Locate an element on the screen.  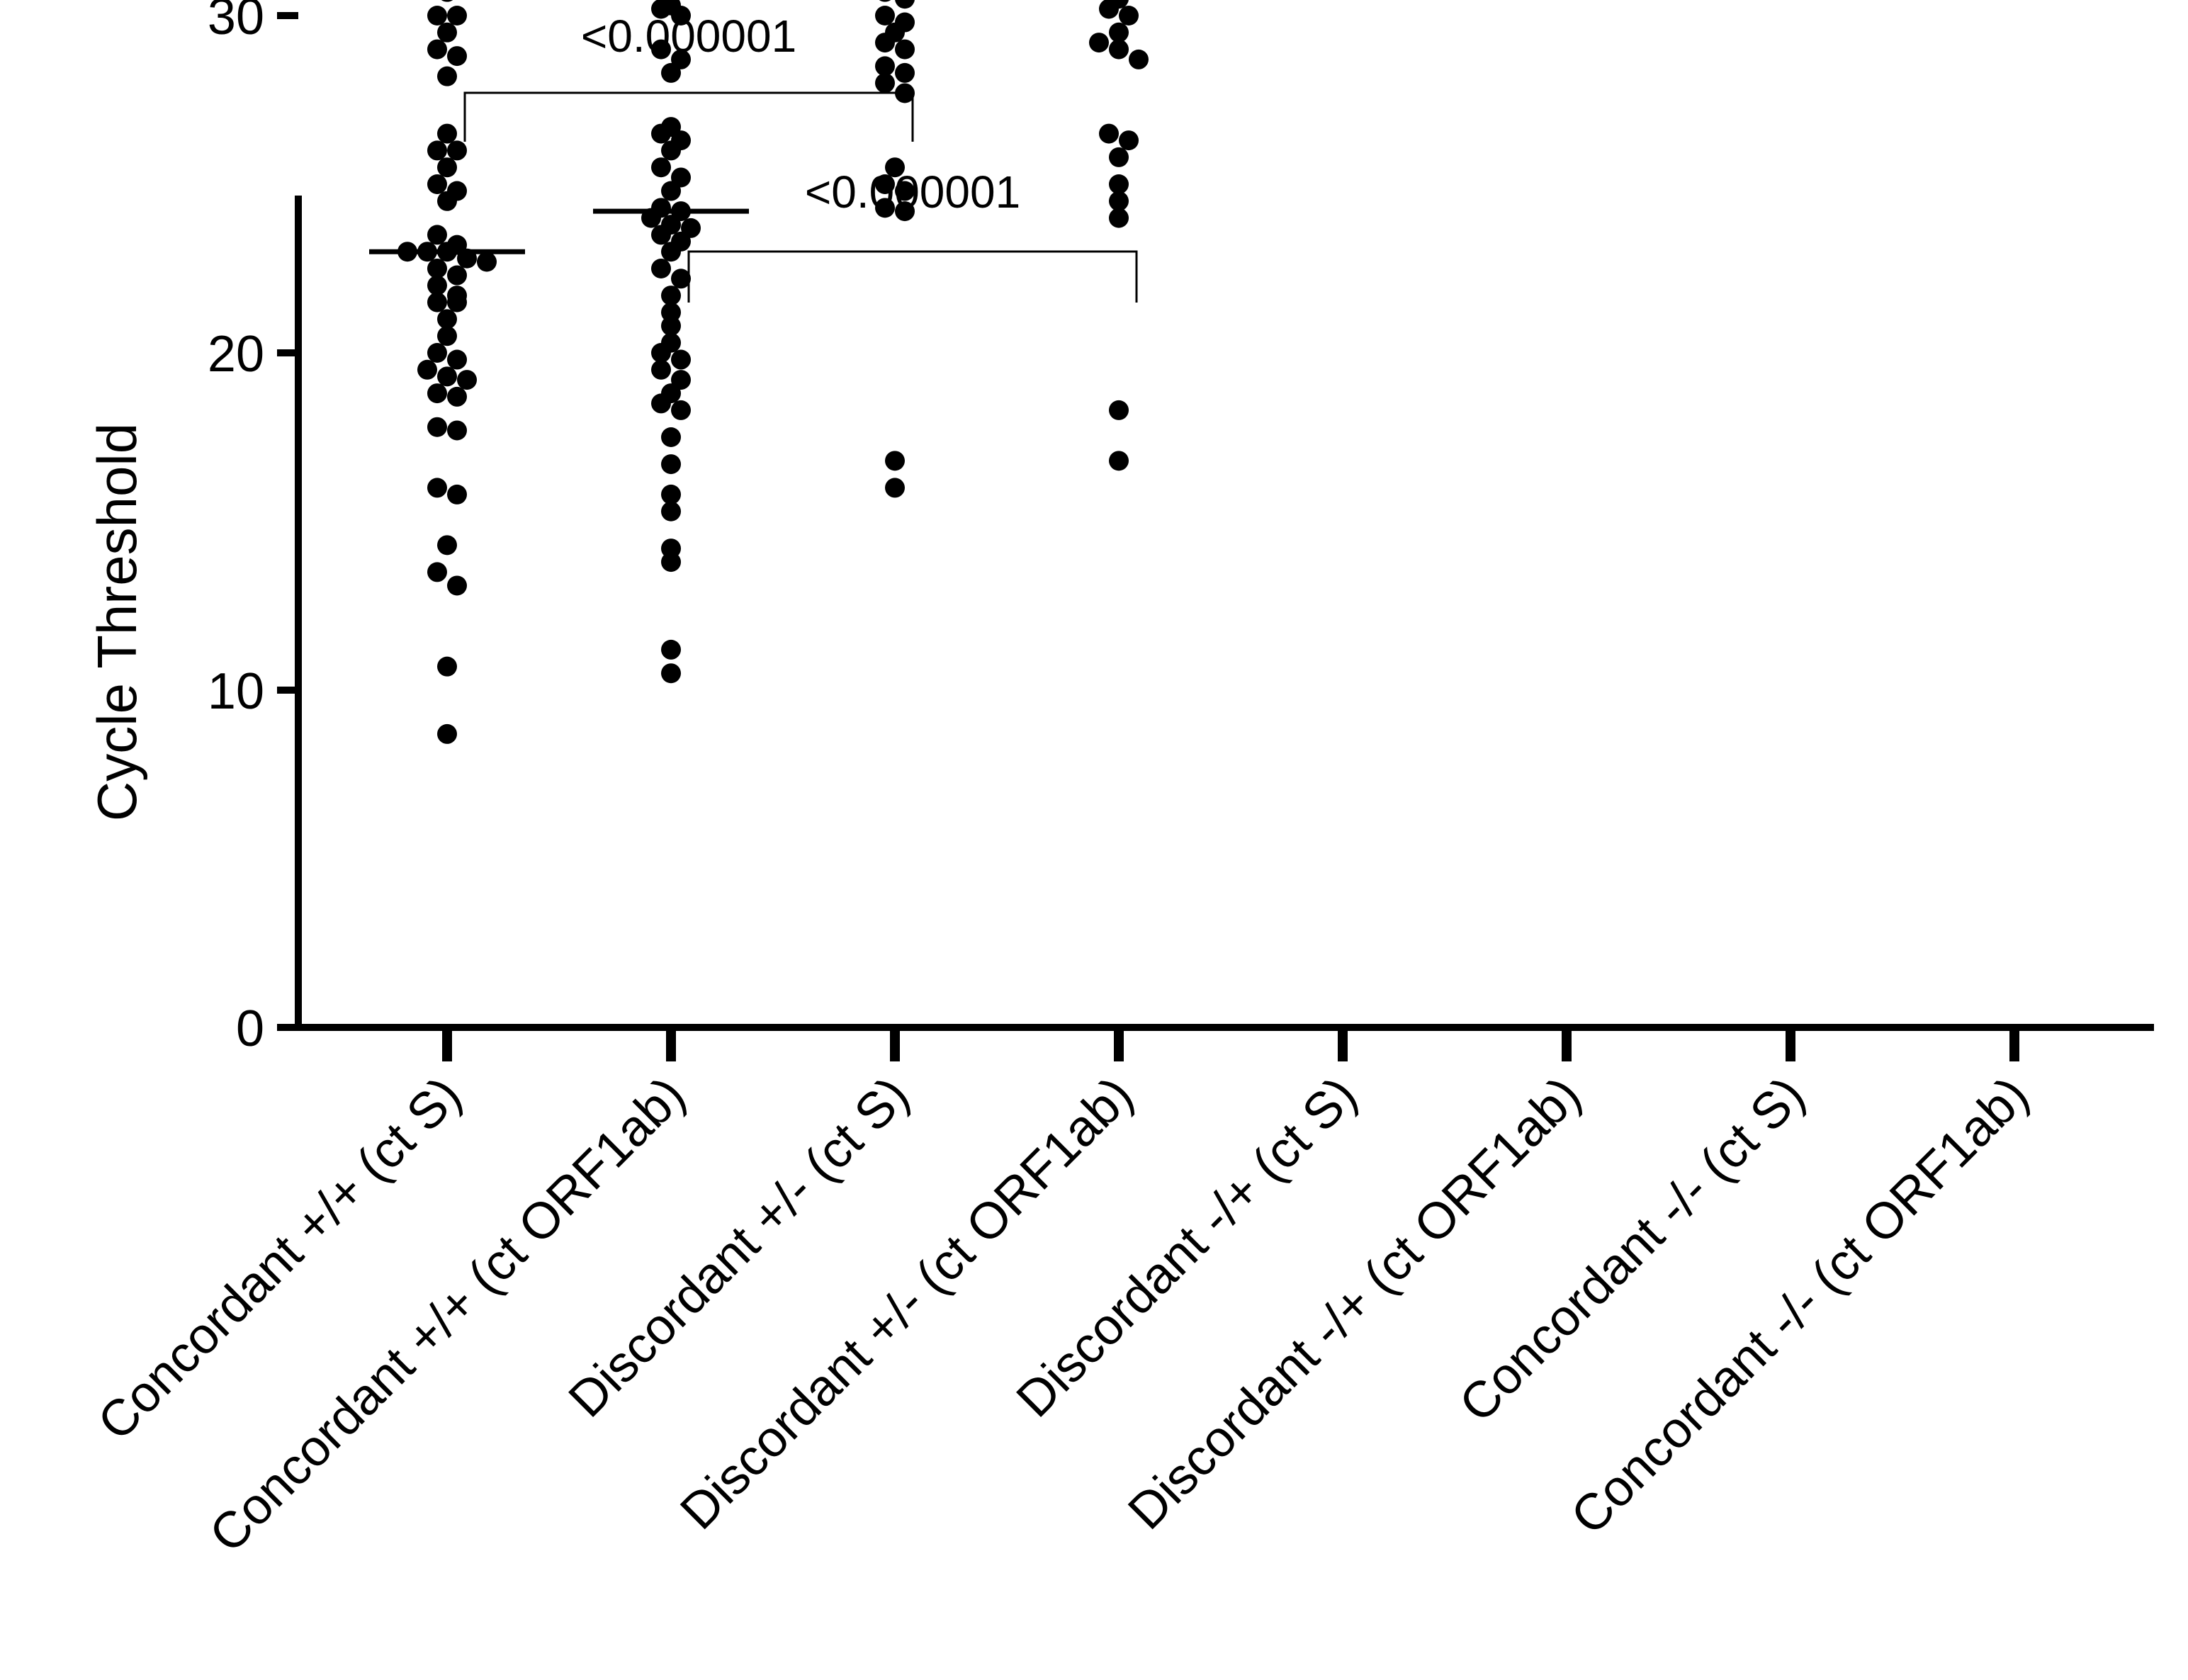
y-ticks-layer: 010203040 is located at coordinates (253, 529).